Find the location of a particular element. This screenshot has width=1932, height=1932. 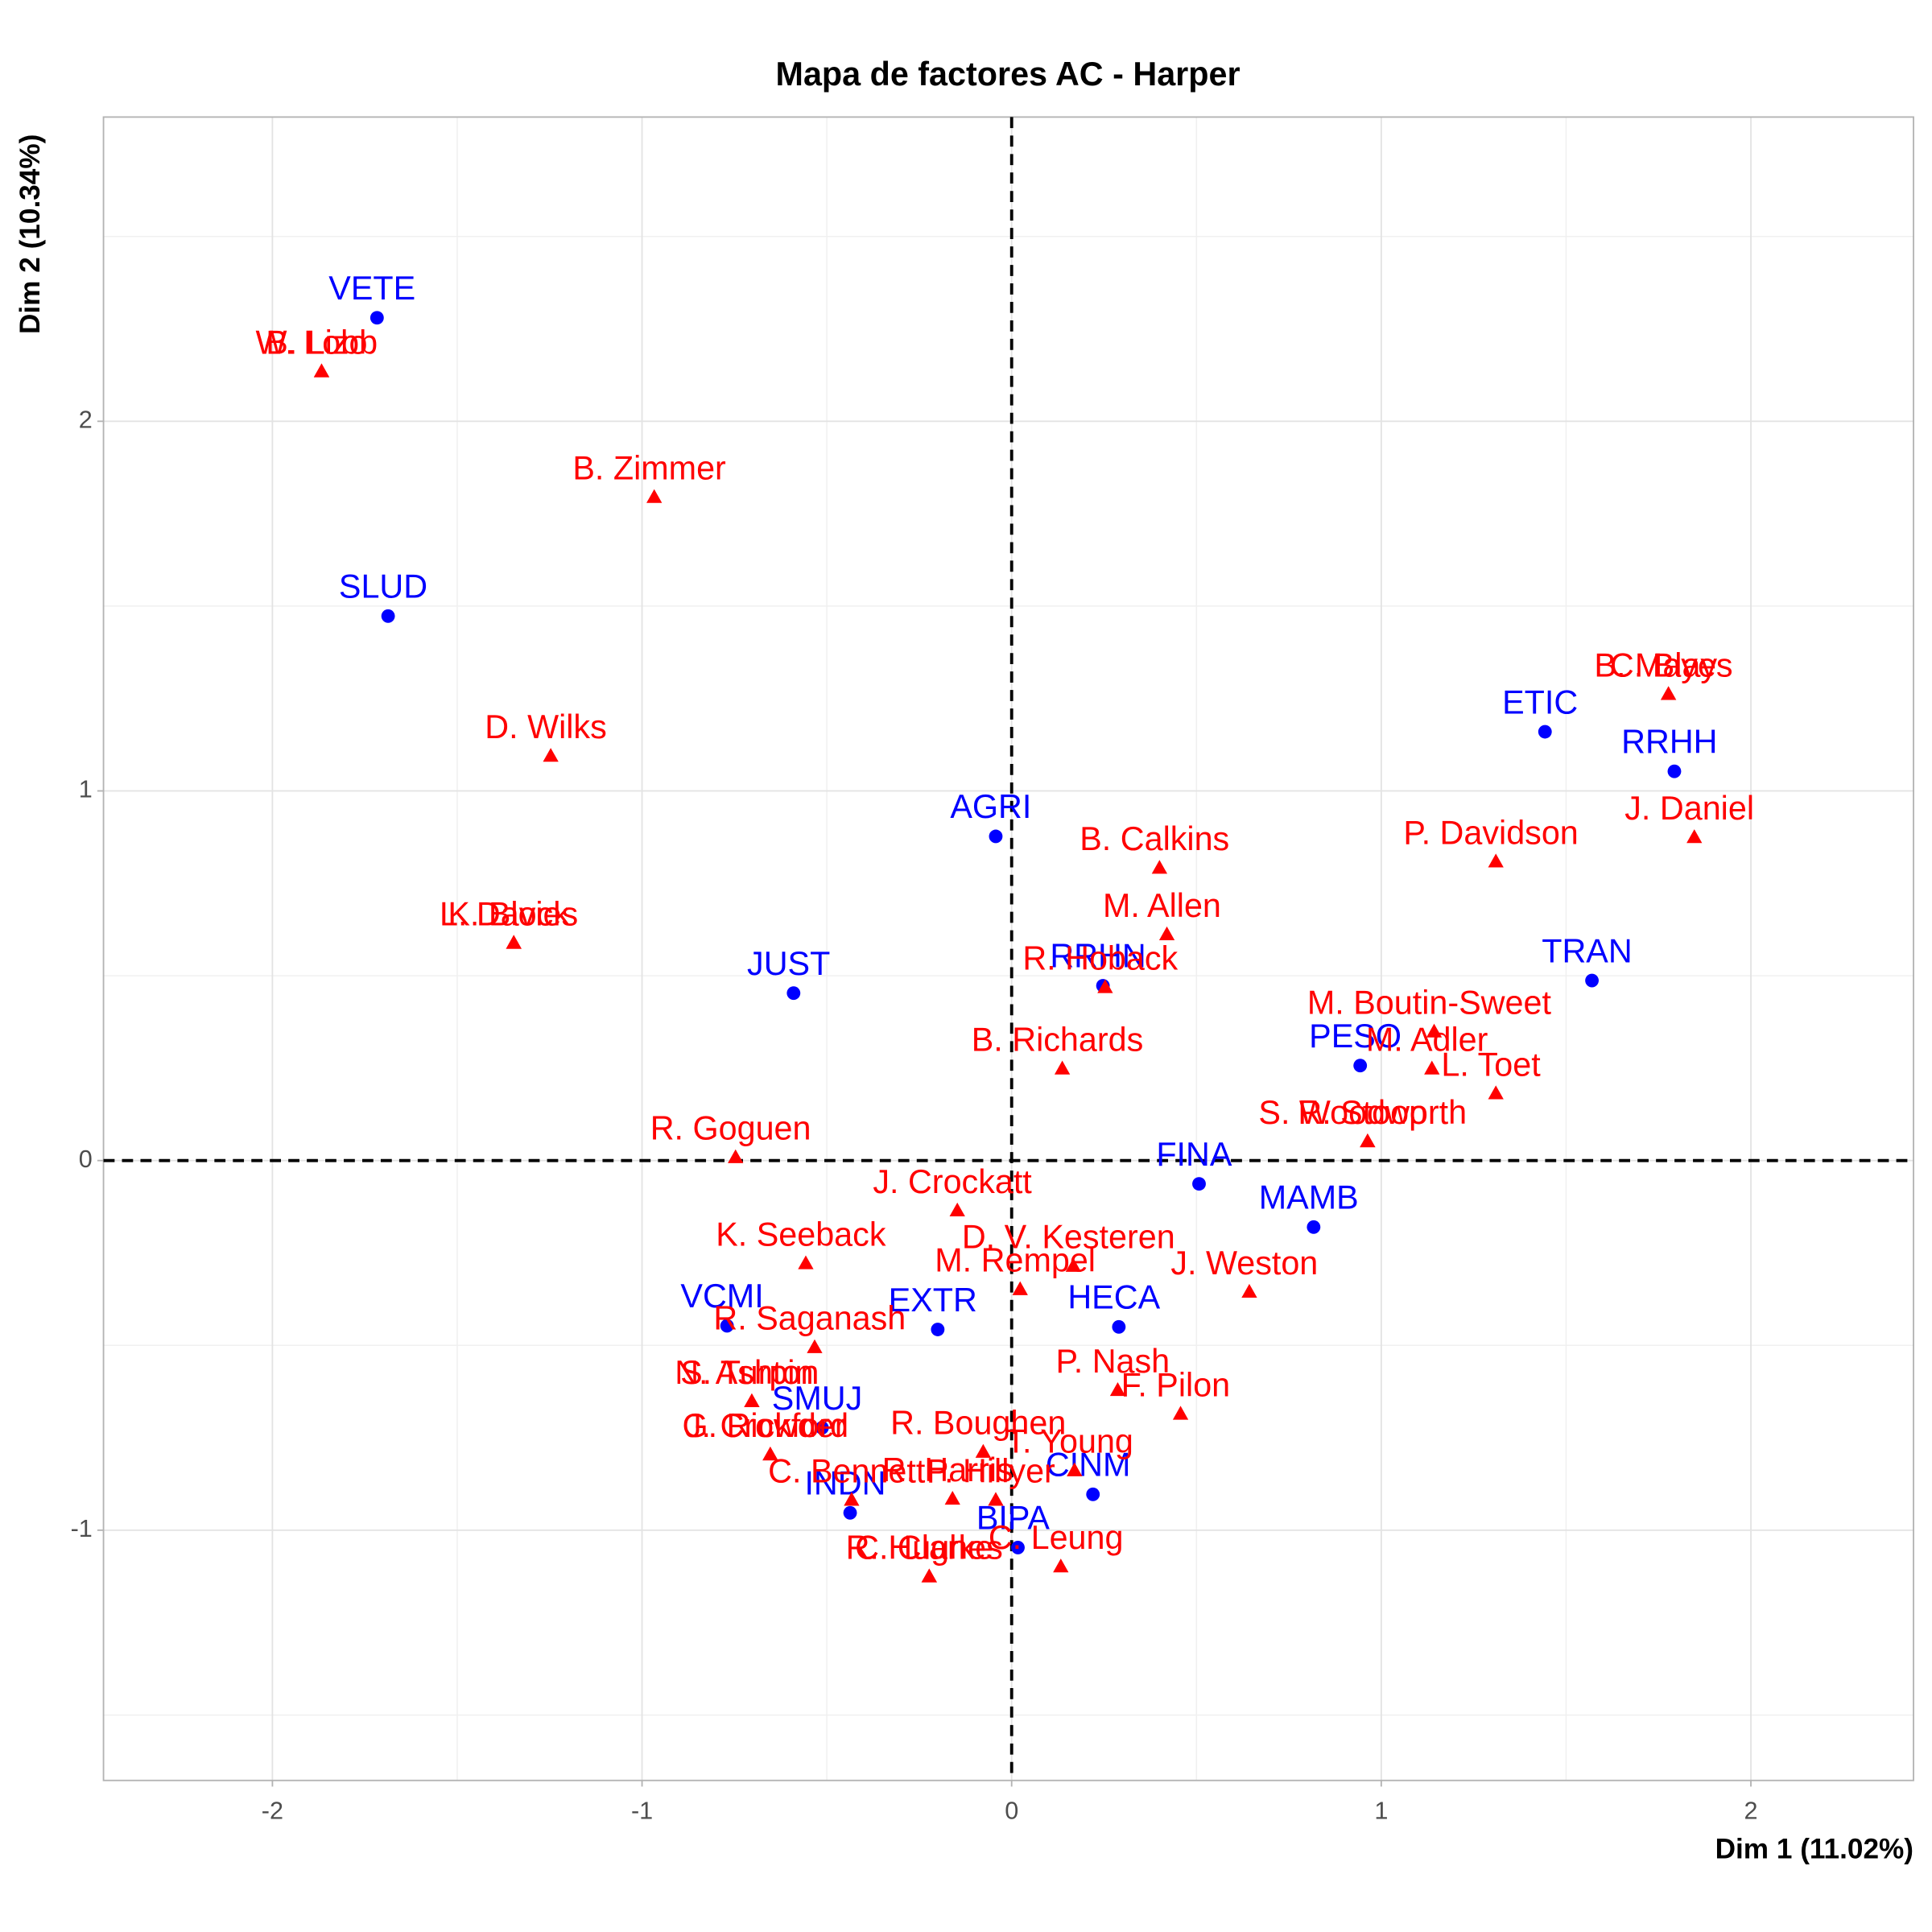

point-label: L. Davies is located at coordinates (509, 913).